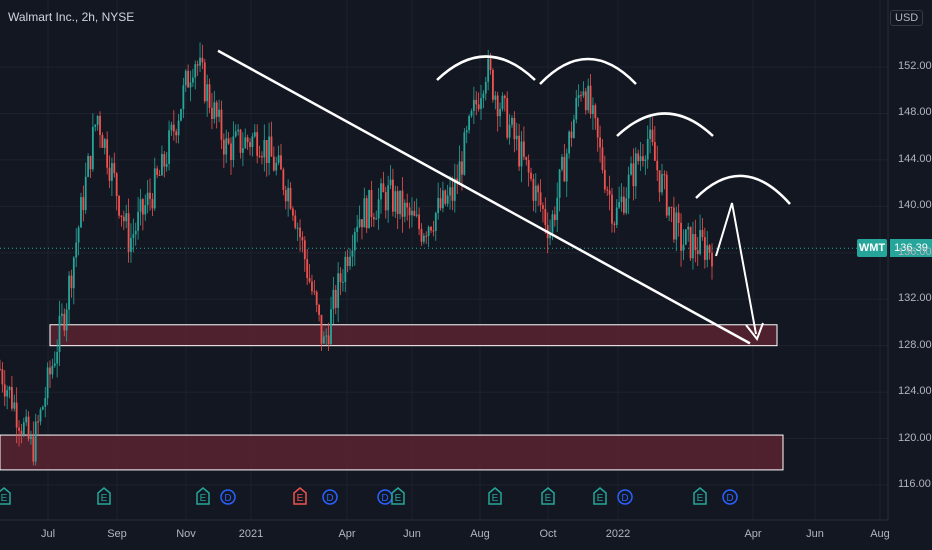 This screenshot has width=932, height=550. What do you see at coordinates (880, 534) in the screenshot?
I see `x-tick-label: Aug` at bounding box center [880, 534].